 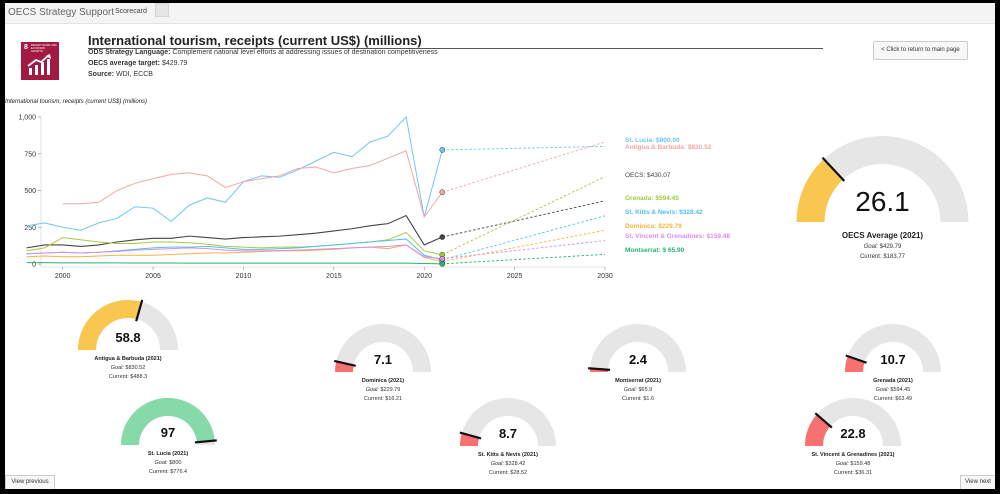 What do you see at coordinates (383, 399) in the screenshot?
I see `gauge-current-1: Current: $16.21` at bounding box center [383, 399].